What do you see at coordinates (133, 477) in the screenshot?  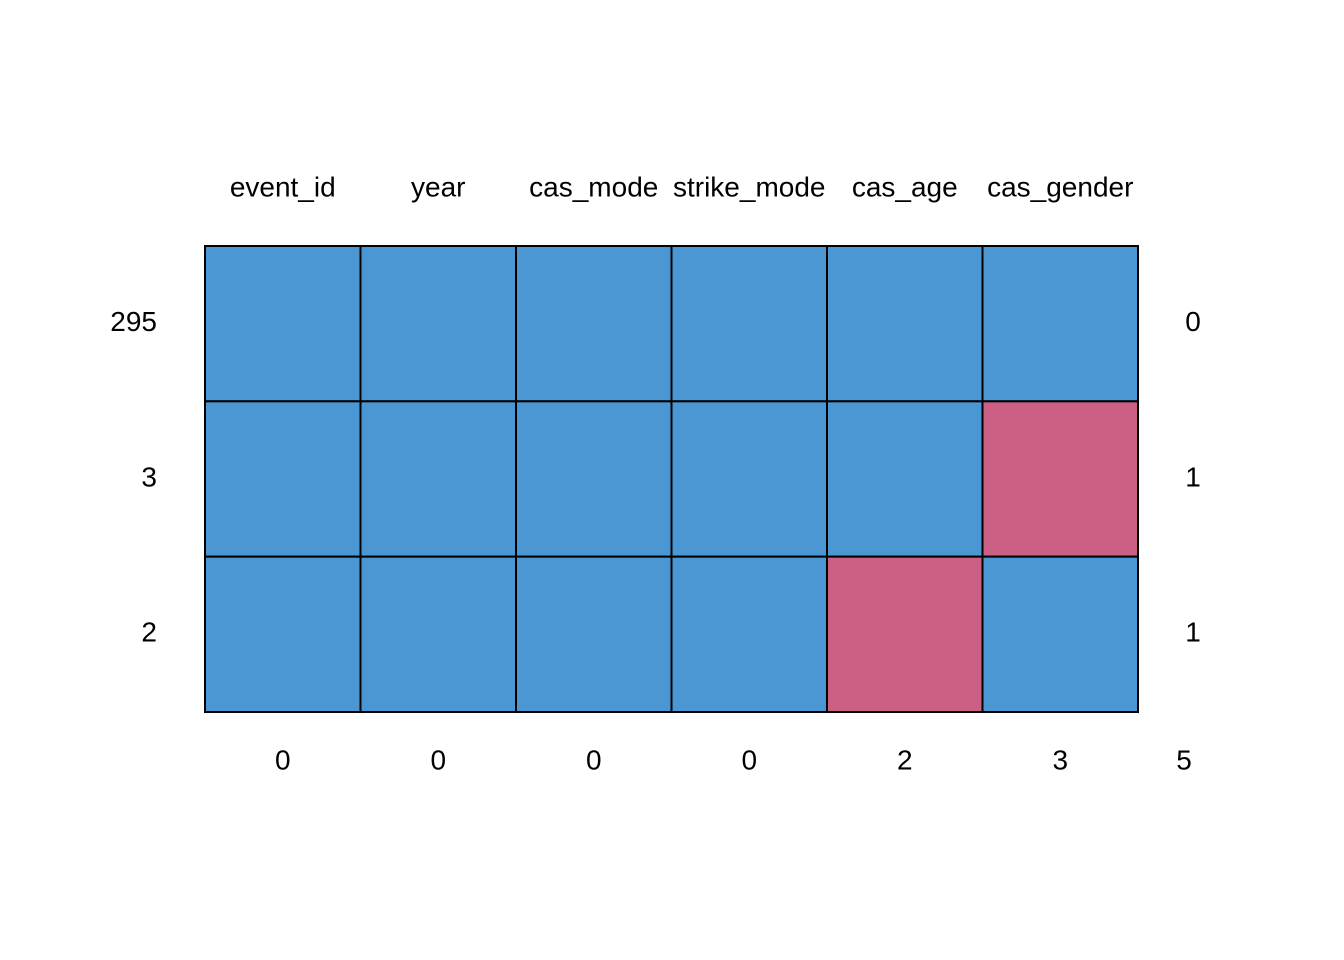 I see `row-count-labels: 295 3 2` at bounding box center [133, 477].